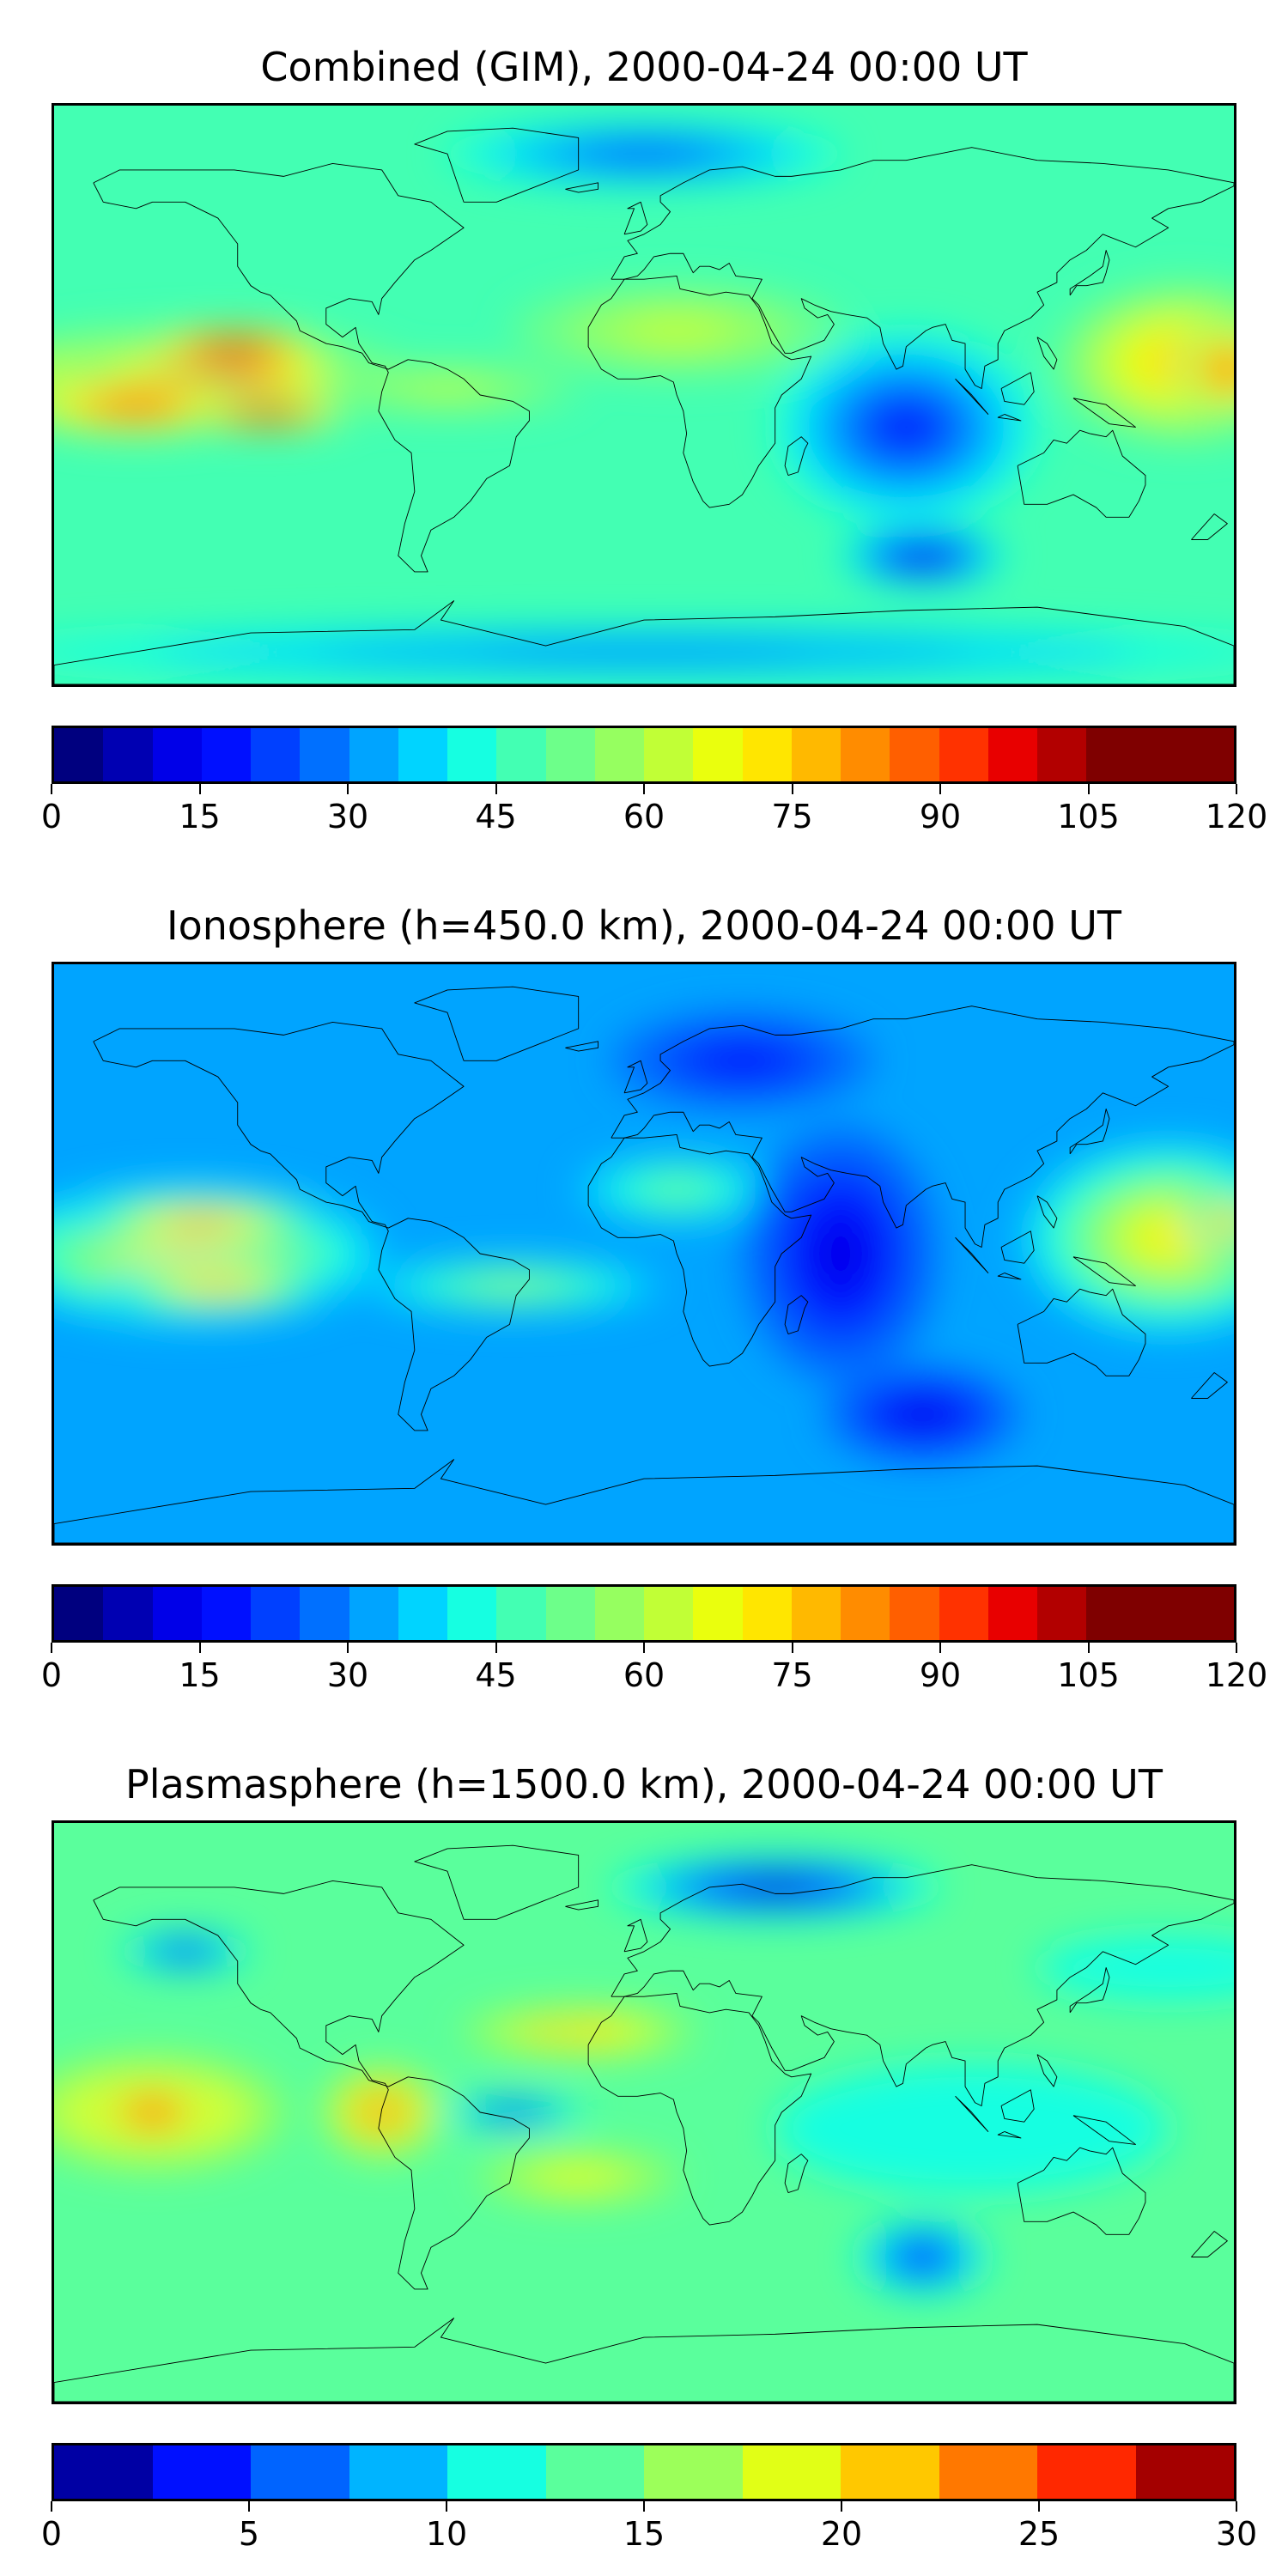  What do you see at coordinates (249, 2534) in the screenshot?
I see `colorbar-tick-label: 5` at bounding box center [249, 2534].